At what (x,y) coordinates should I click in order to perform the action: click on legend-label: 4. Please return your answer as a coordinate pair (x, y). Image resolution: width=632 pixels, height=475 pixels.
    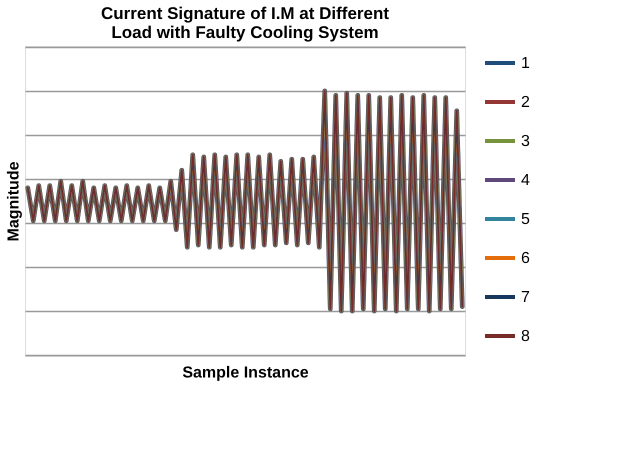
    Looking at the image, I should click on (525, 180).